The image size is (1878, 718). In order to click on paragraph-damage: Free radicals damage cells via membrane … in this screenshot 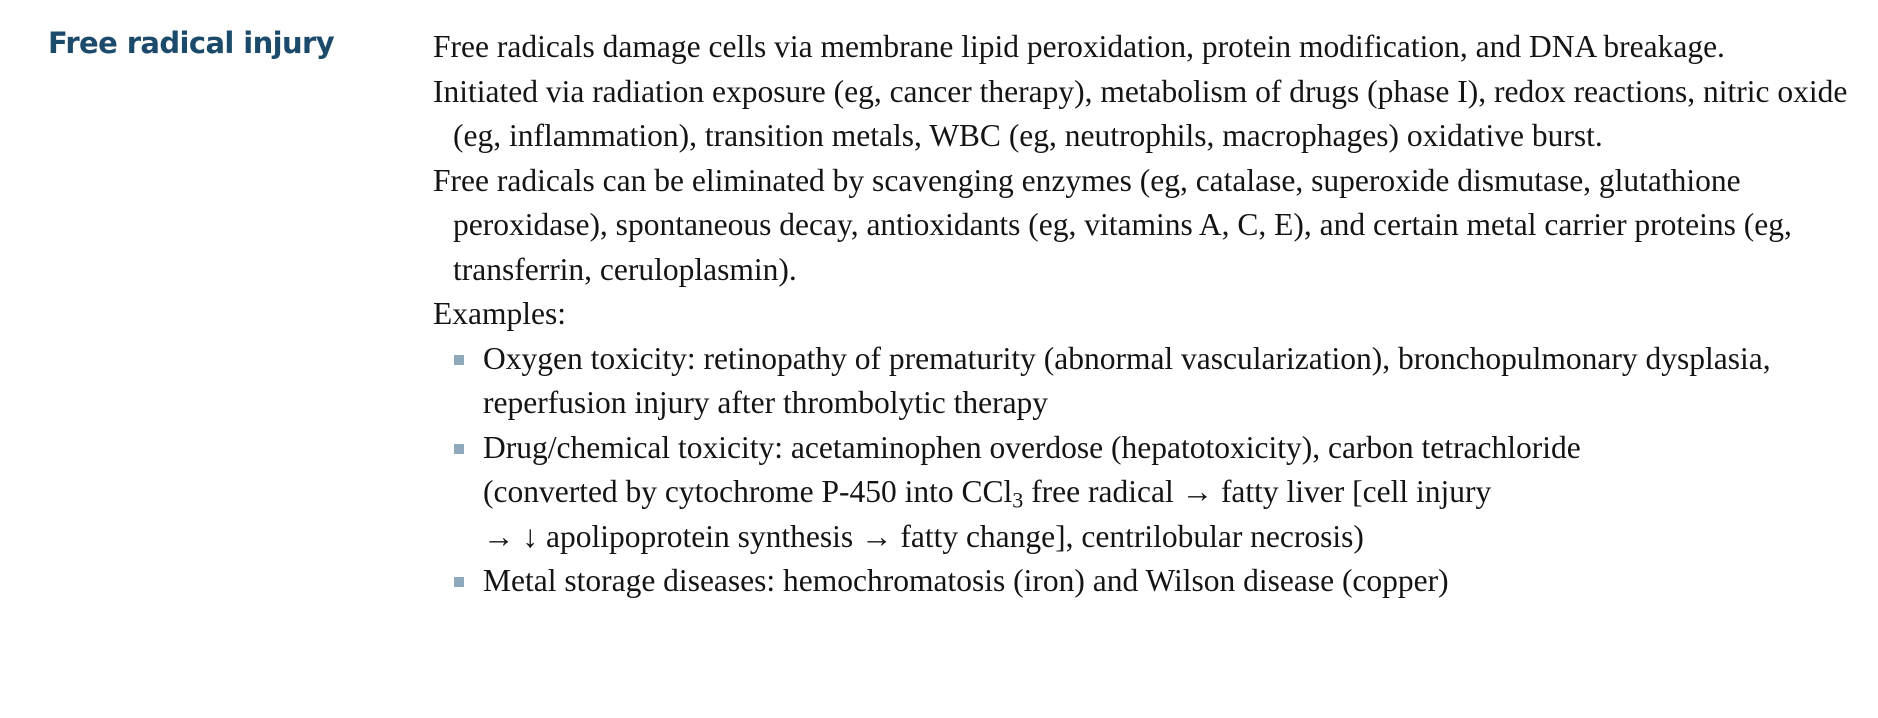, I will do `click(1079, 46)`.